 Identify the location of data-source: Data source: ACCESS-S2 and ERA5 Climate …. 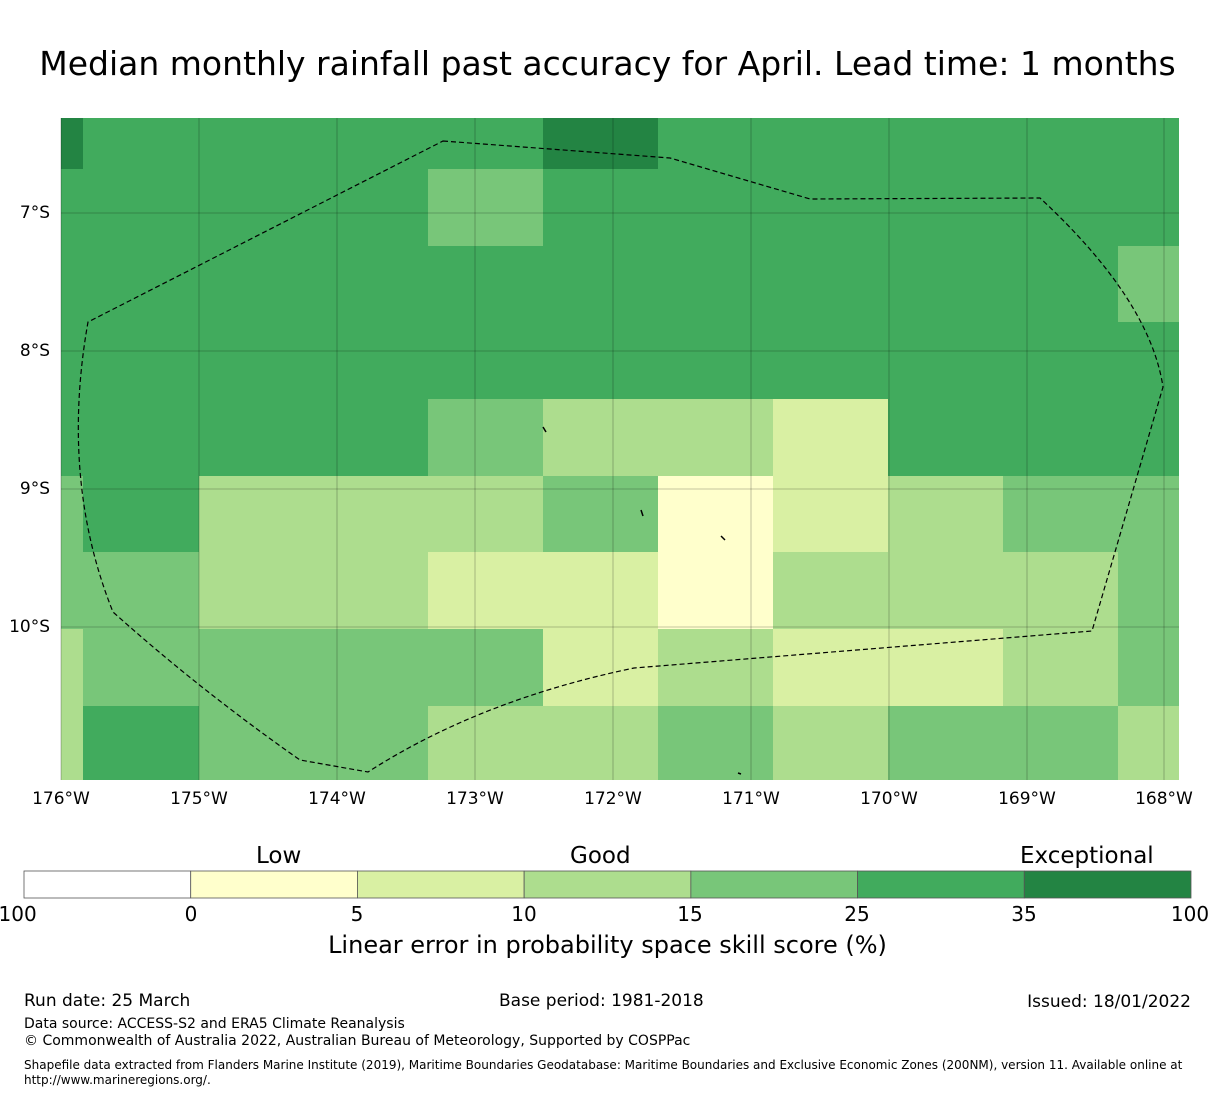
(214, 1024).